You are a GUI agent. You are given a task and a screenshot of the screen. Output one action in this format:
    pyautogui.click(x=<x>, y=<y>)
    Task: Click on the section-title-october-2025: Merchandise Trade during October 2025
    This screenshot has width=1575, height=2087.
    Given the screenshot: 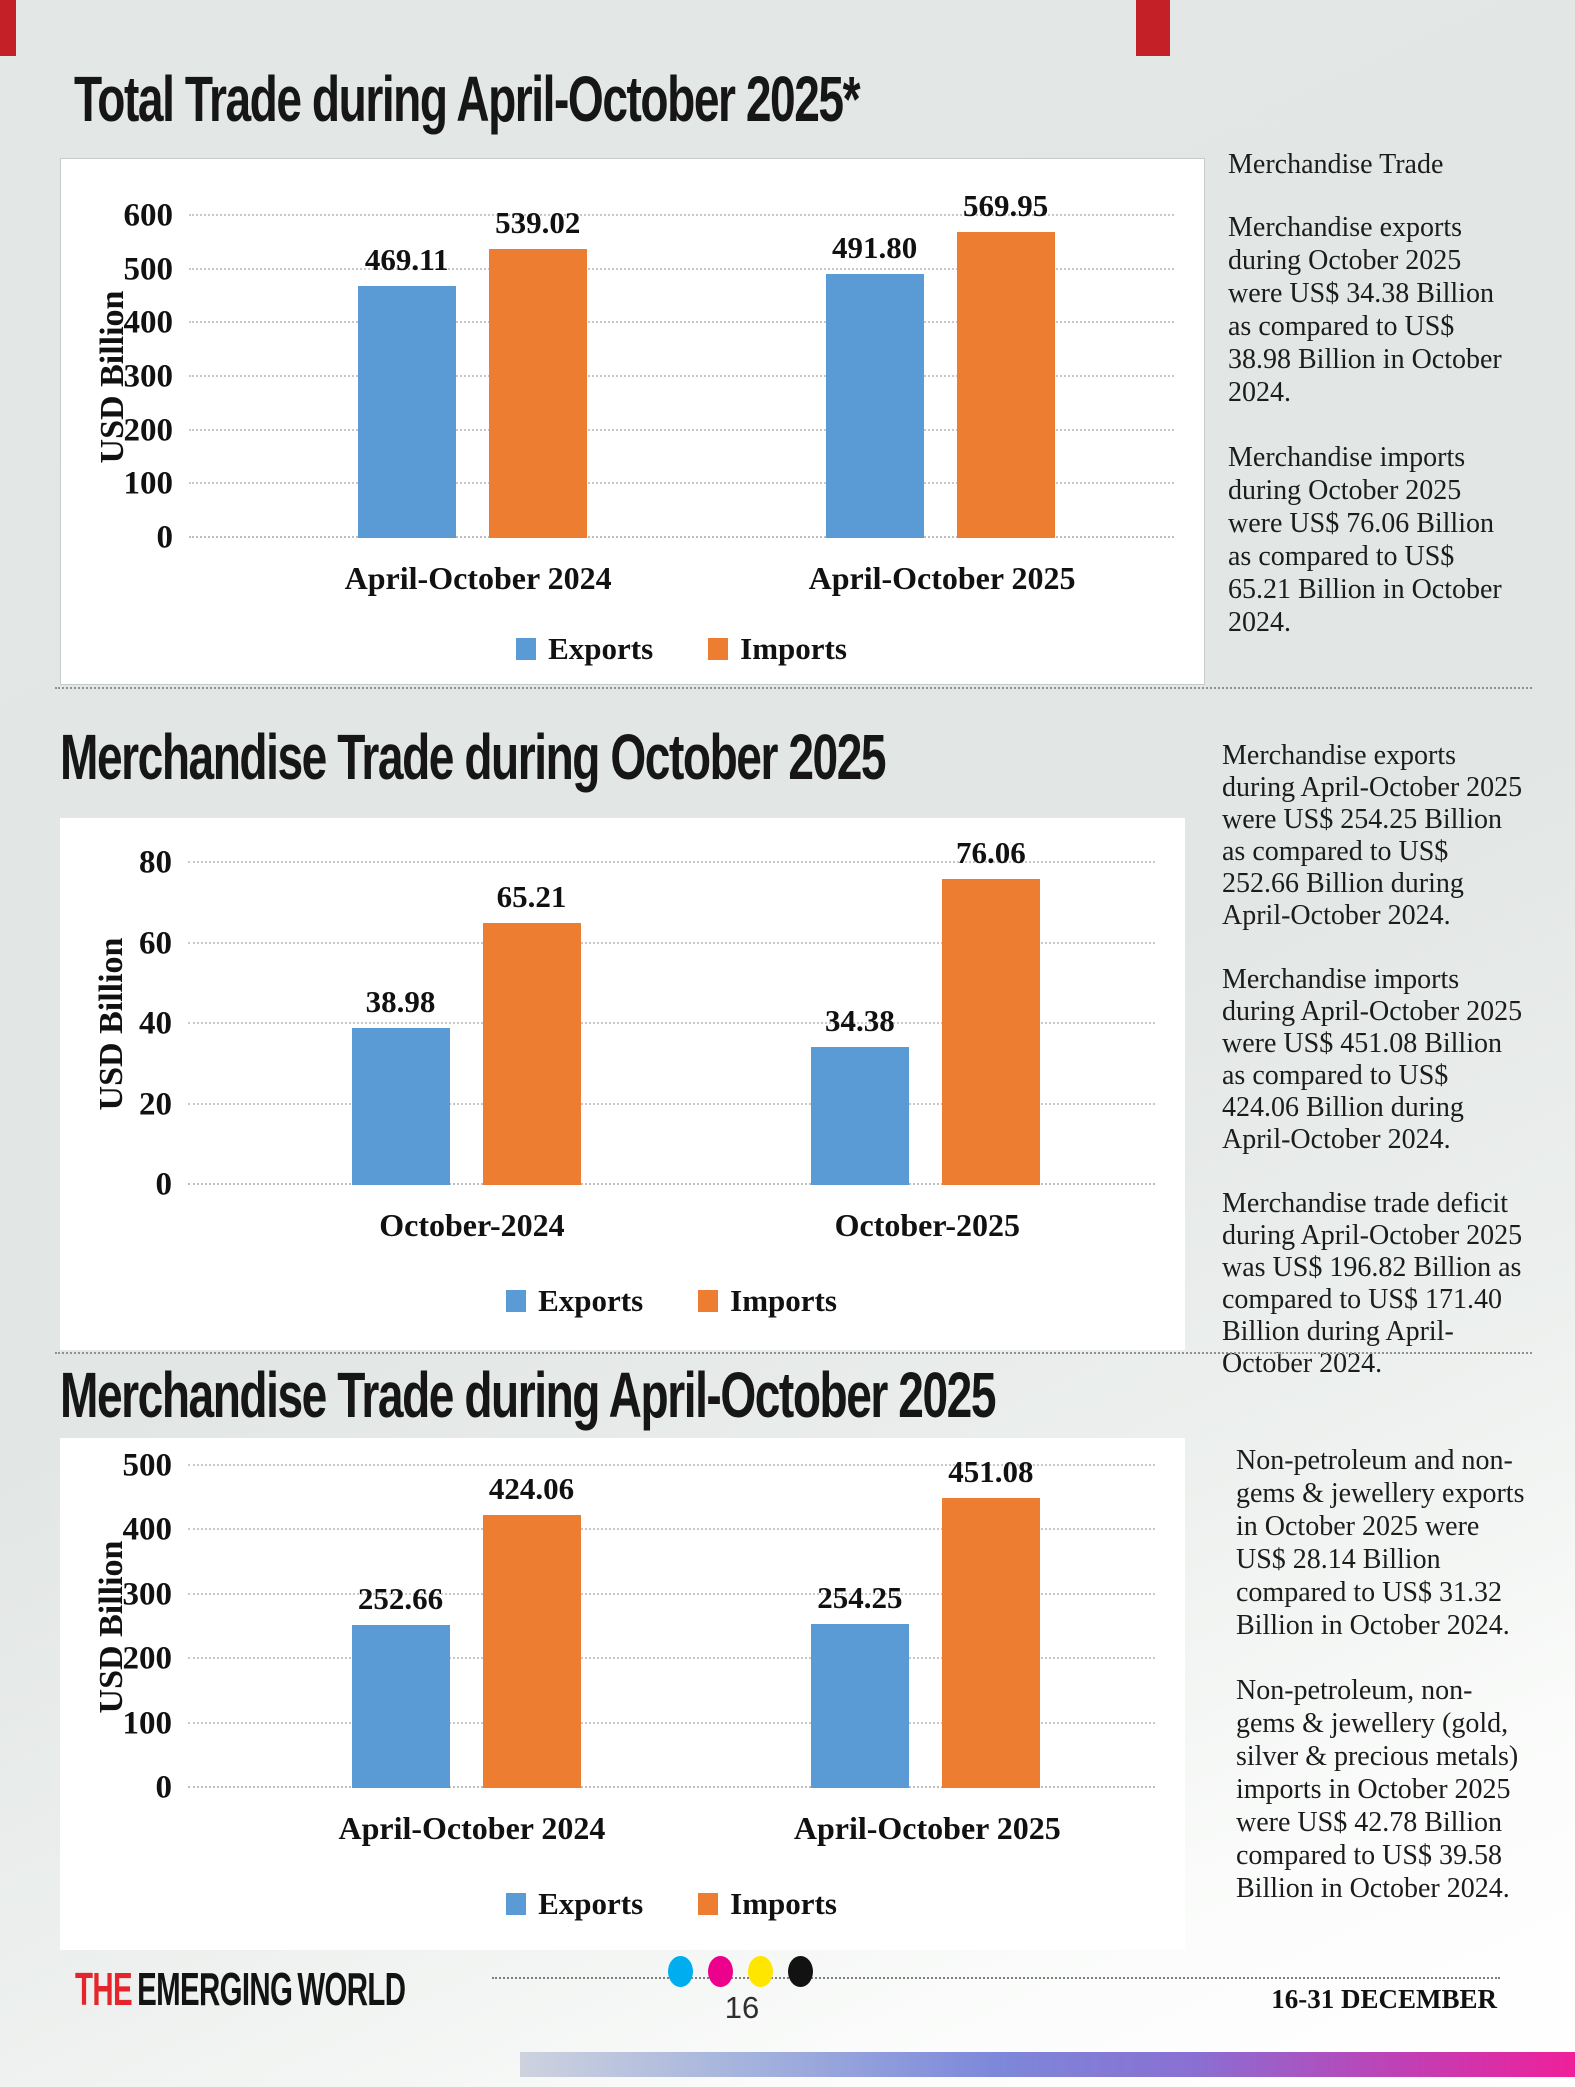 What is the action you would take?
    pyautogui.click(x=473, y=757)
    